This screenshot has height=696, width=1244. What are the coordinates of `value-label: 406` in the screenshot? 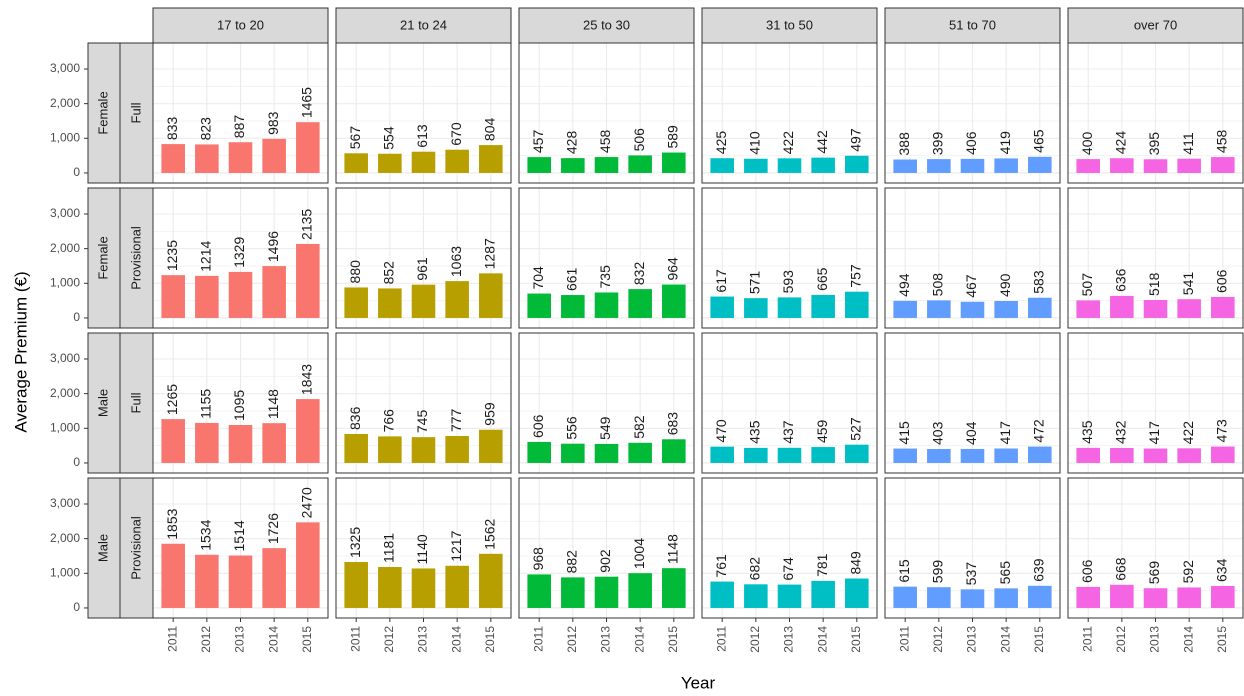 It's located at (971, 143).